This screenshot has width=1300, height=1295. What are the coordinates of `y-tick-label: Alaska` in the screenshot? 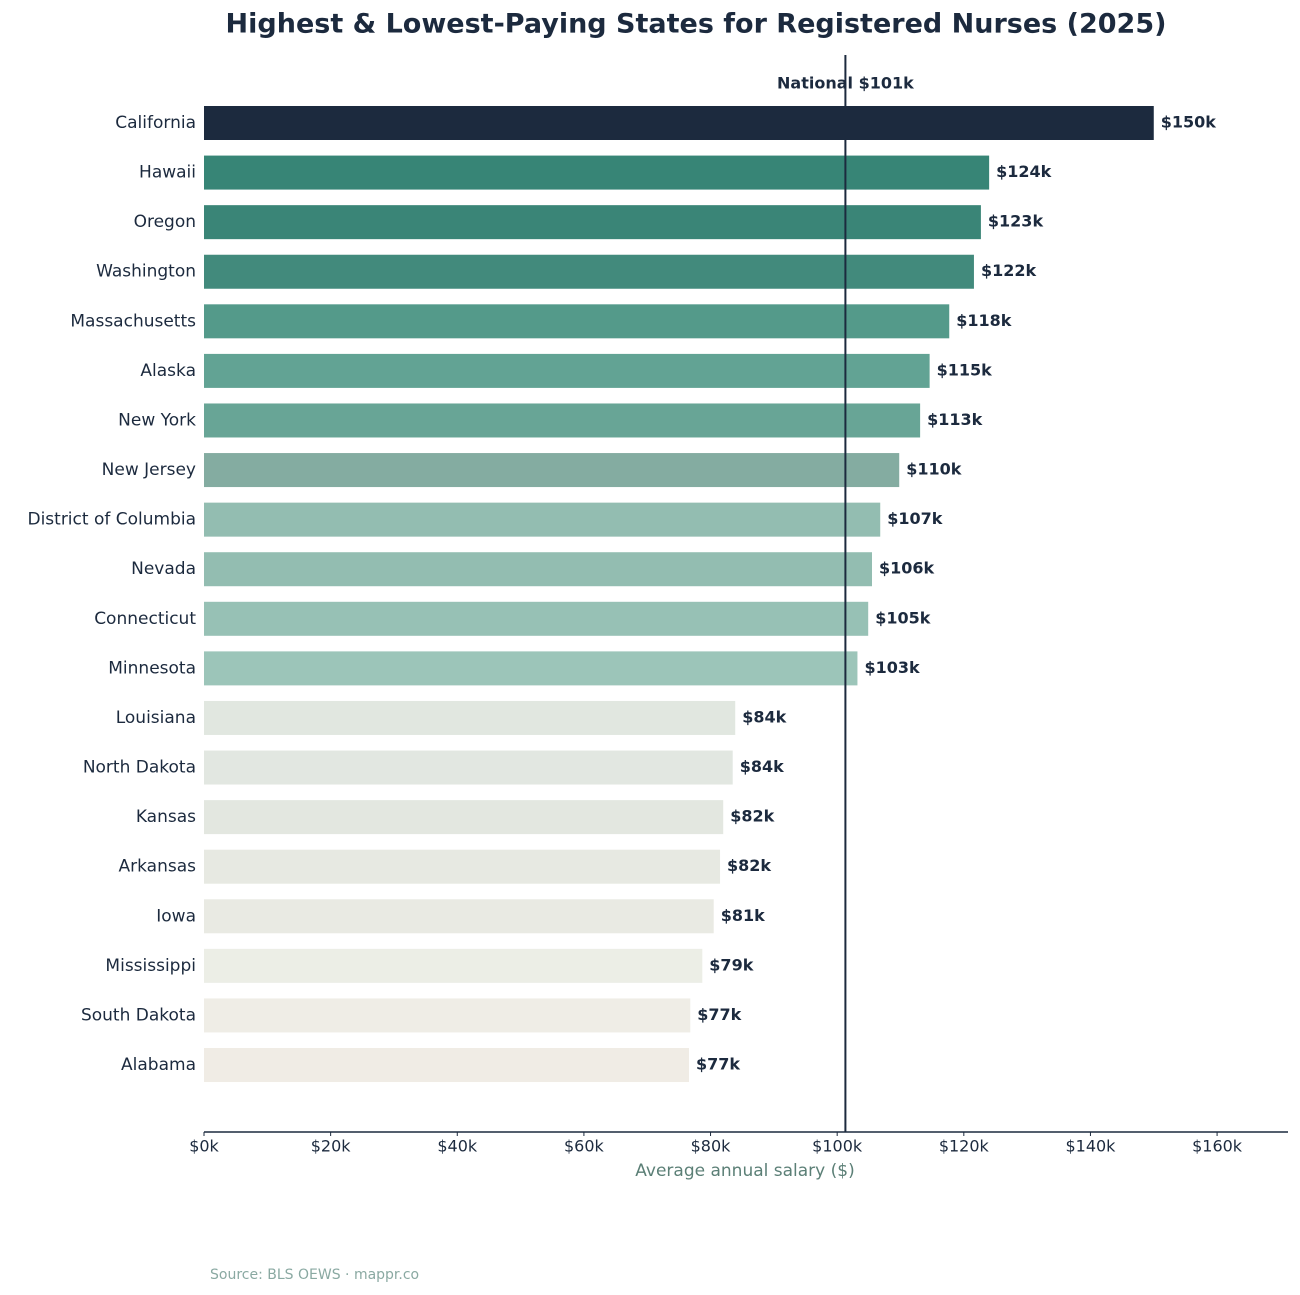 It's located at (168, 371).